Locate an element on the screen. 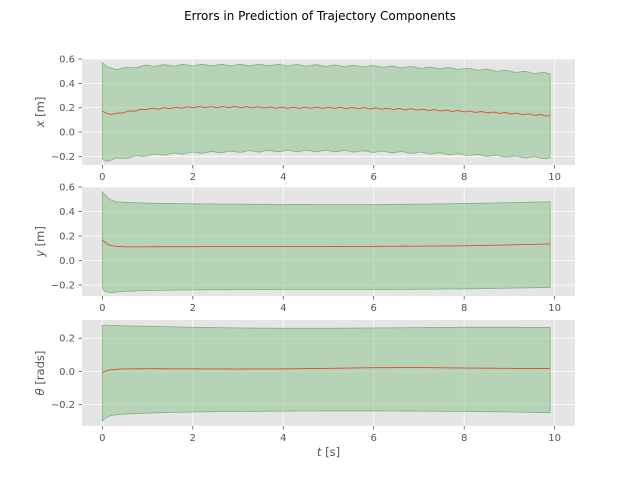 The image size is (640, 480). x-tick-label-3-2: 4 is located at coordinates (283, 438).